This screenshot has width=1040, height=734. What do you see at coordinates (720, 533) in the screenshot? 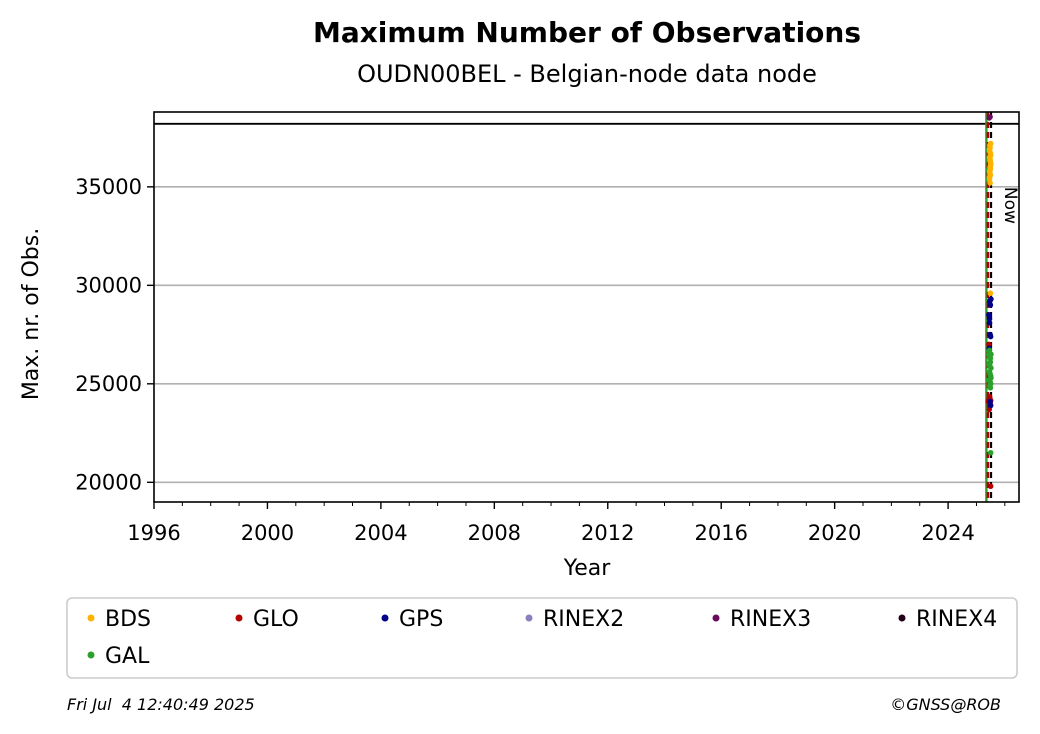
I see `x-tick-label: 2016` at bounding box center [720, 533].